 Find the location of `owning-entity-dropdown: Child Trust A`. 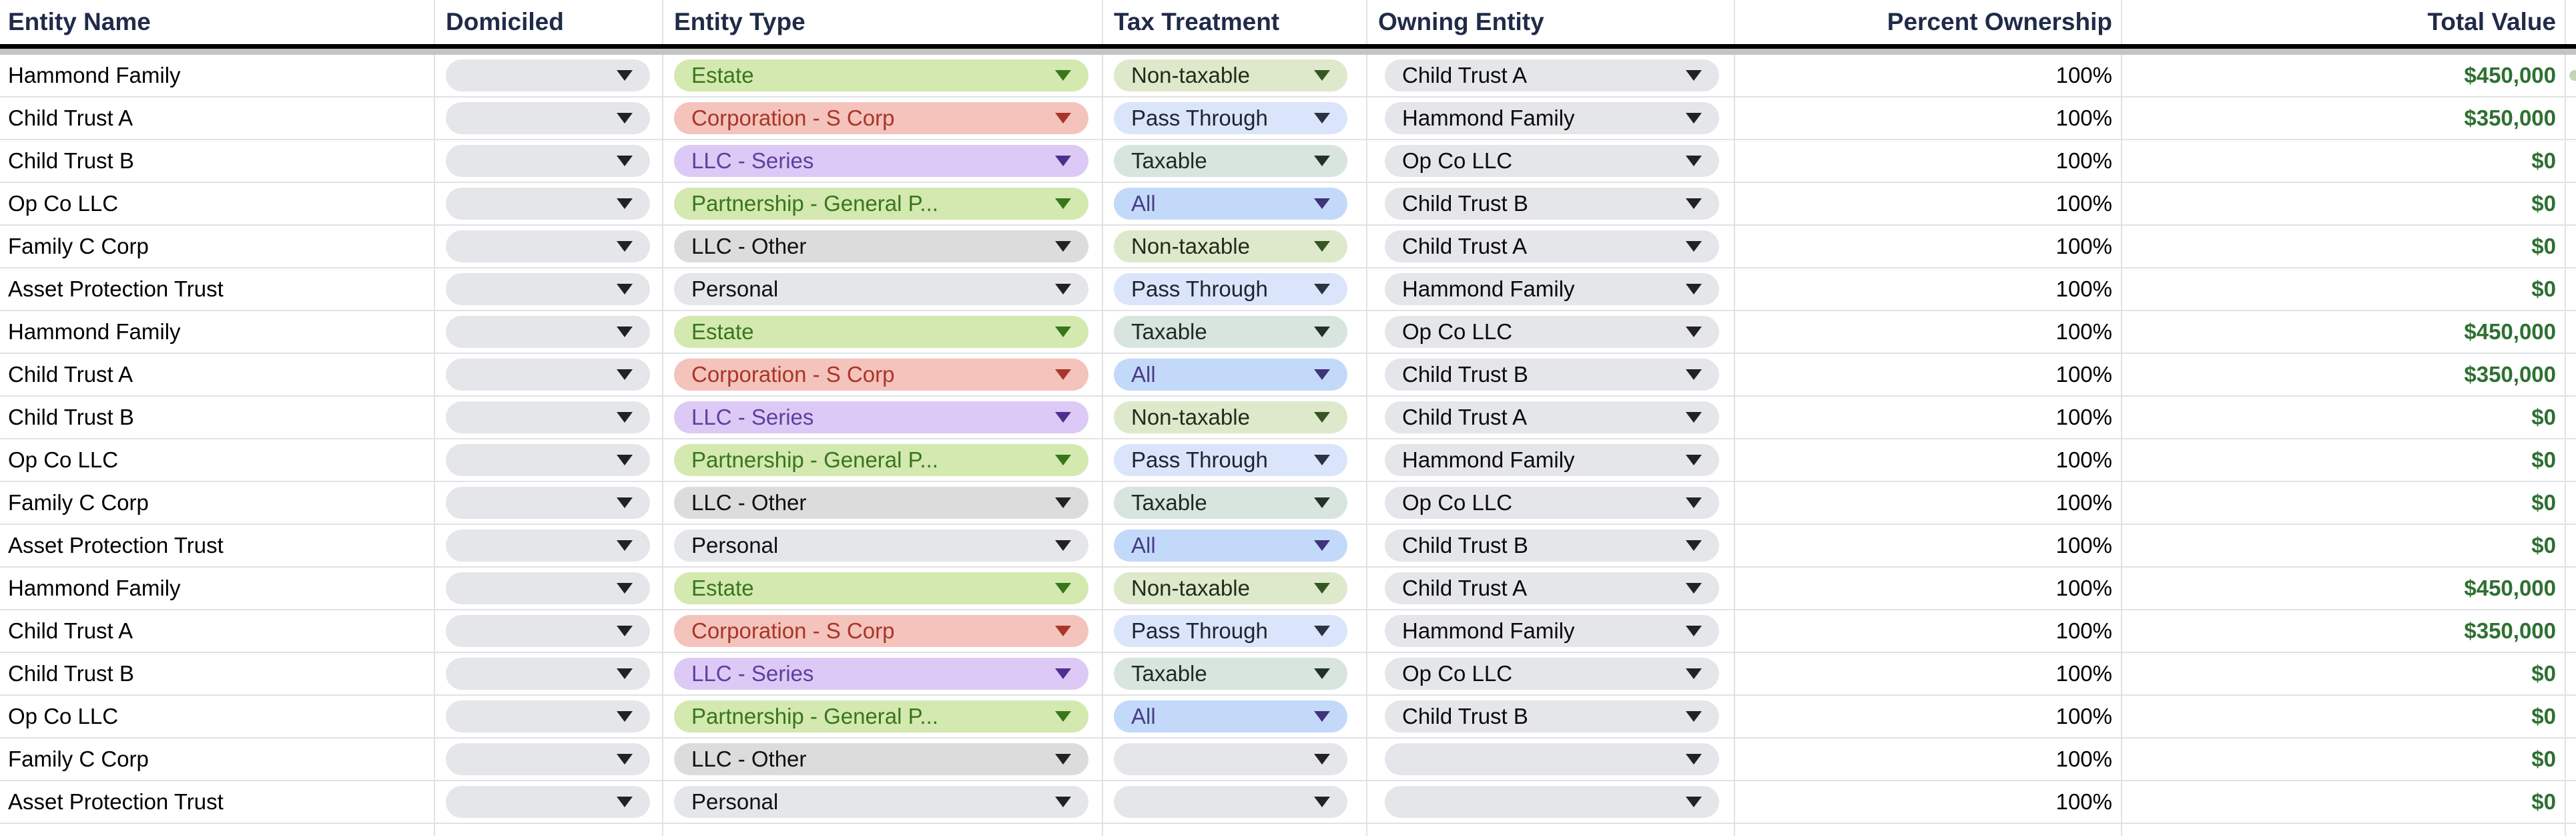

owning-entity-dropdown: Child Trust A is located at coordinates (1552, 246).